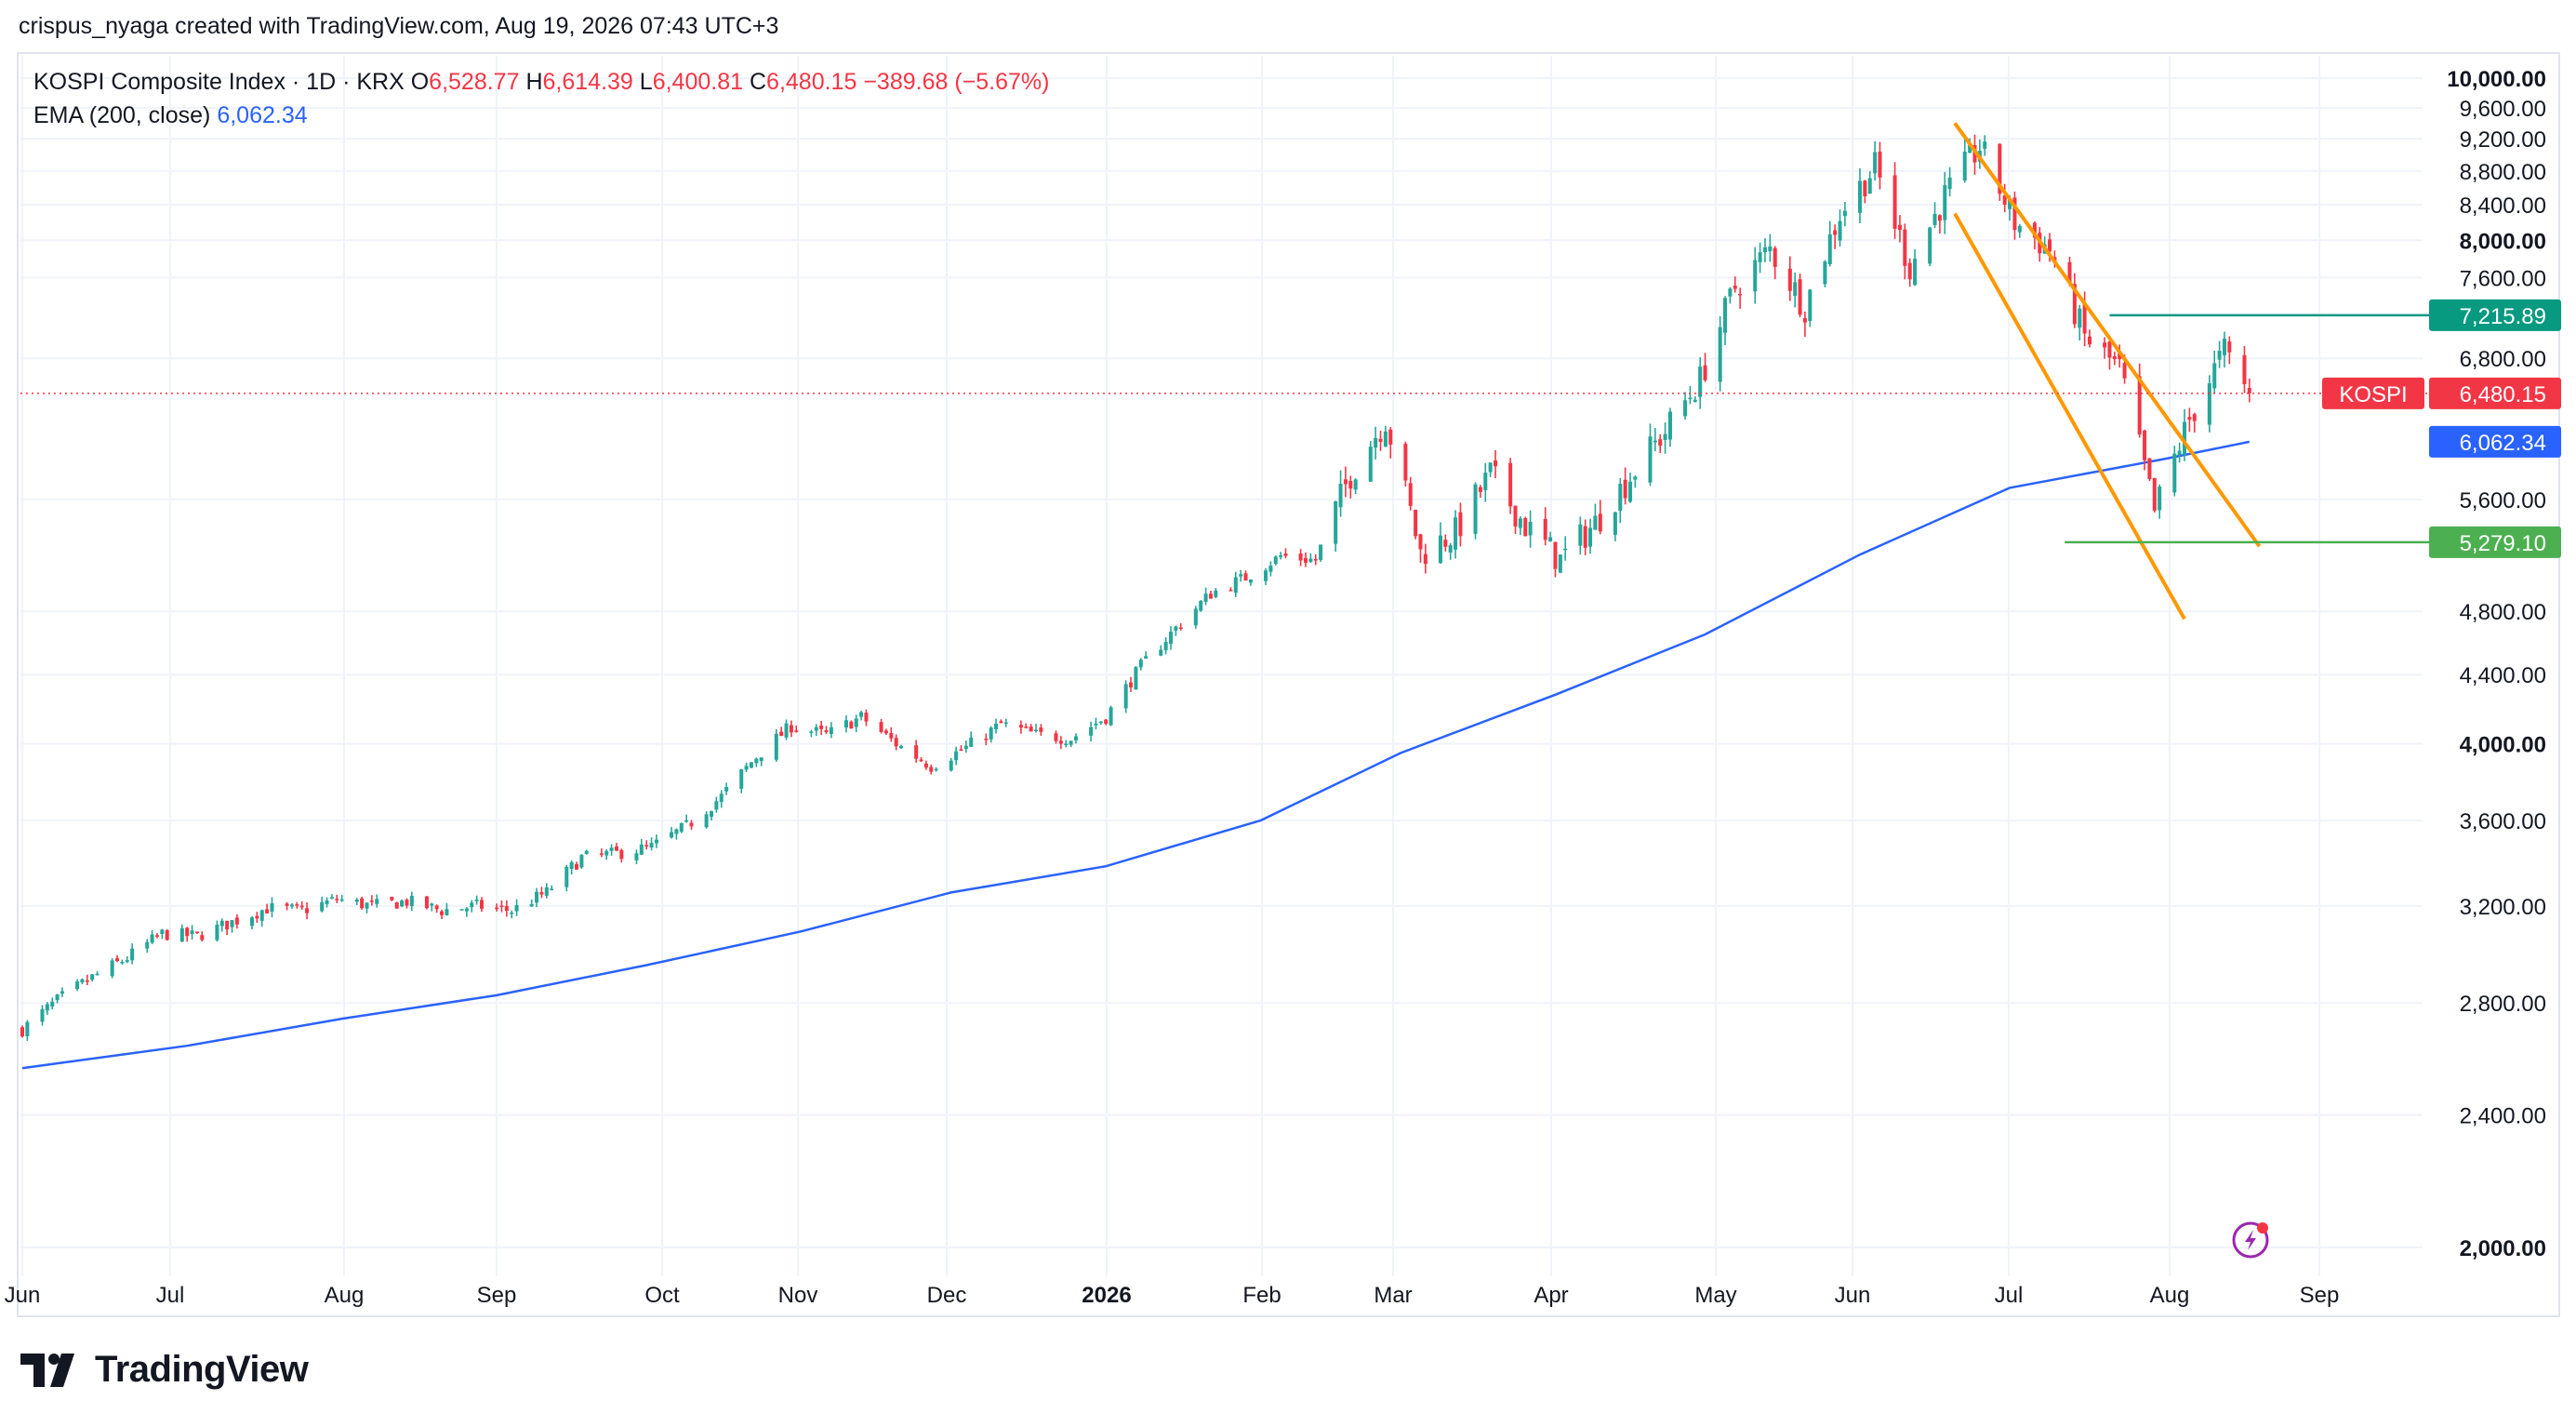 Image resolution: width=2576 pixels, height=1427 pixels. Describe the element at coordinates (2503, 1248) in the screenshot. I see `price-tick-label: 2,000.00` at that location.